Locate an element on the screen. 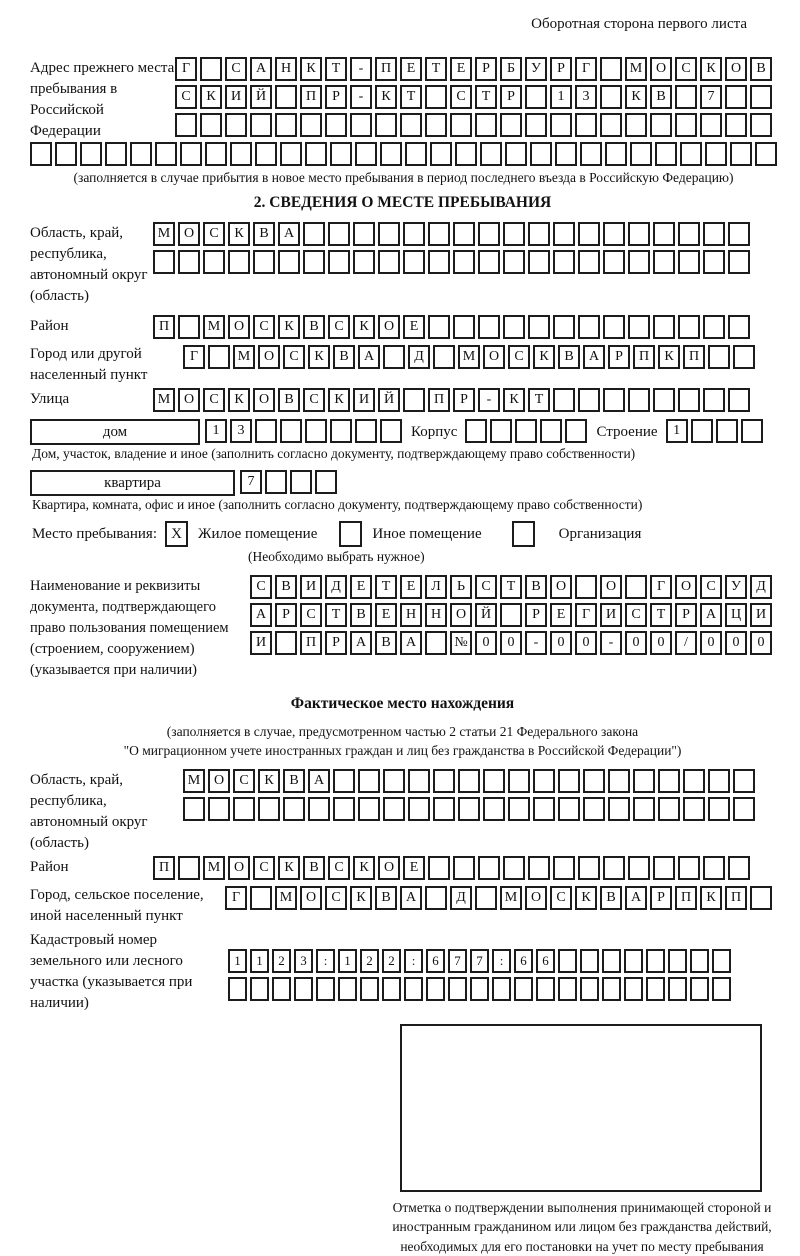 This screenshot has height=1256, width=800. char-cell: 3 is located at coordinates (303, 960).